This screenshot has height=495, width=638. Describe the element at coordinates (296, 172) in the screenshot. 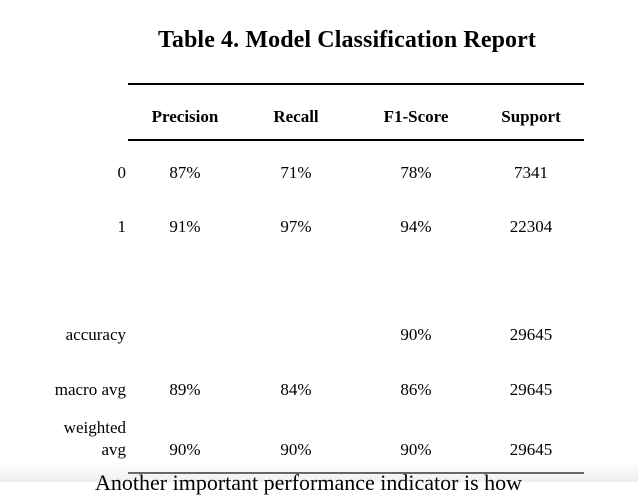

I see `cell-recall: 71%` at that location.